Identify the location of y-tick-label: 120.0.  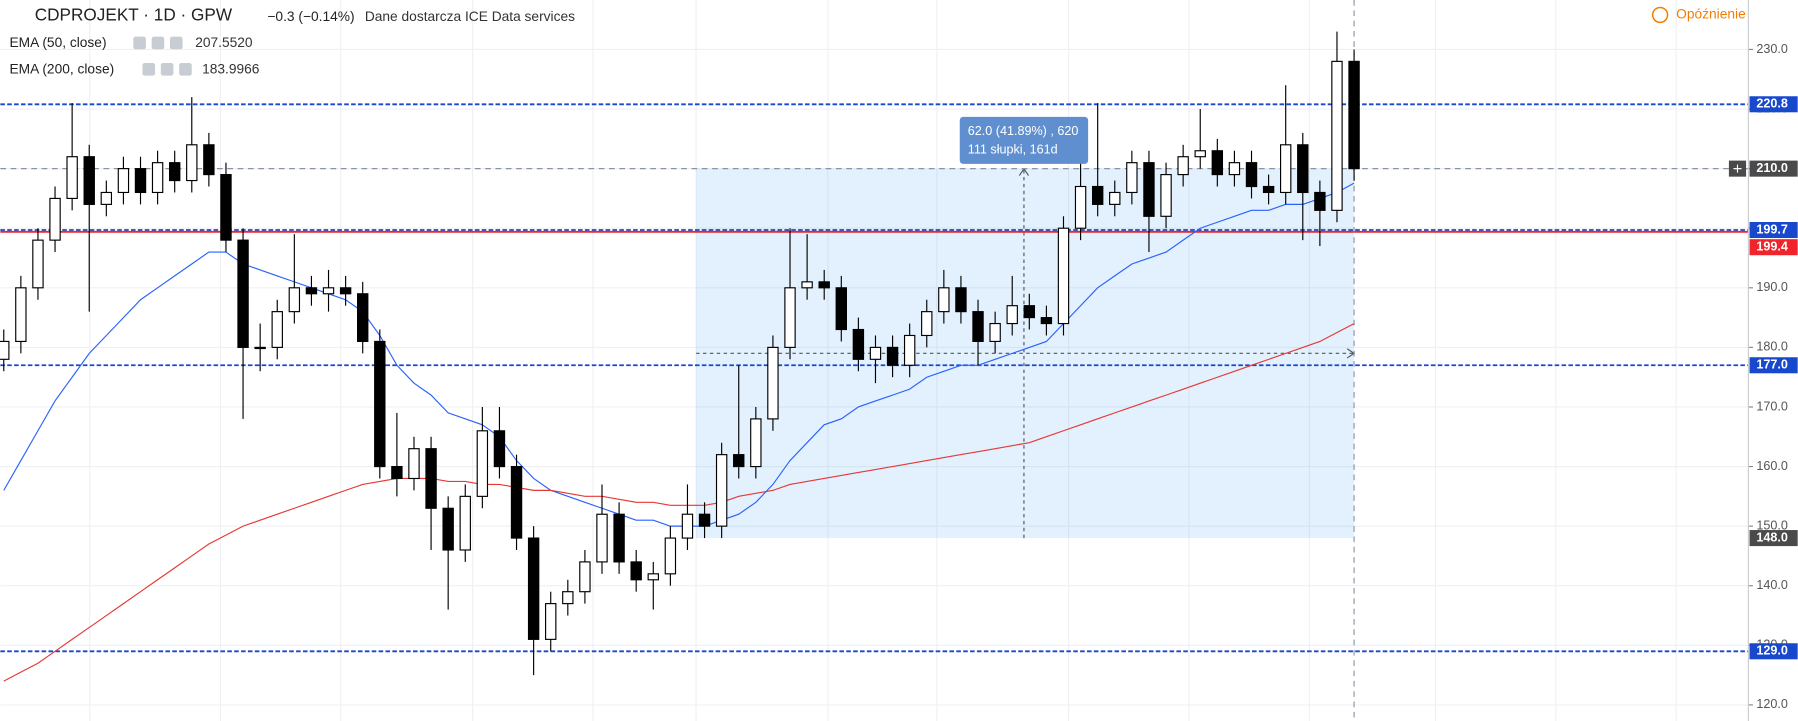
(1772, 704).